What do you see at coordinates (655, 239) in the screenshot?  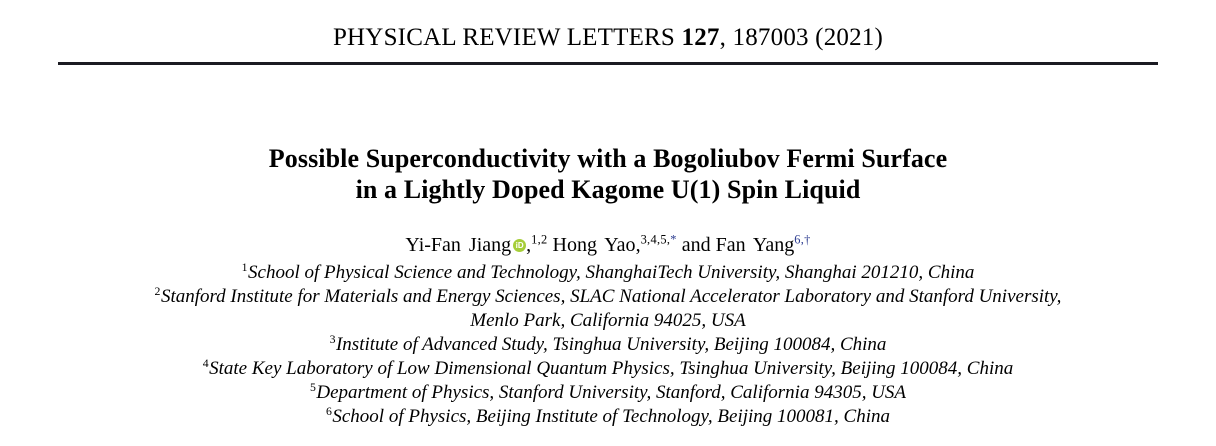 I see `author2-affiliation-marks: 3,4,5,` at bounding box center [655, 239].